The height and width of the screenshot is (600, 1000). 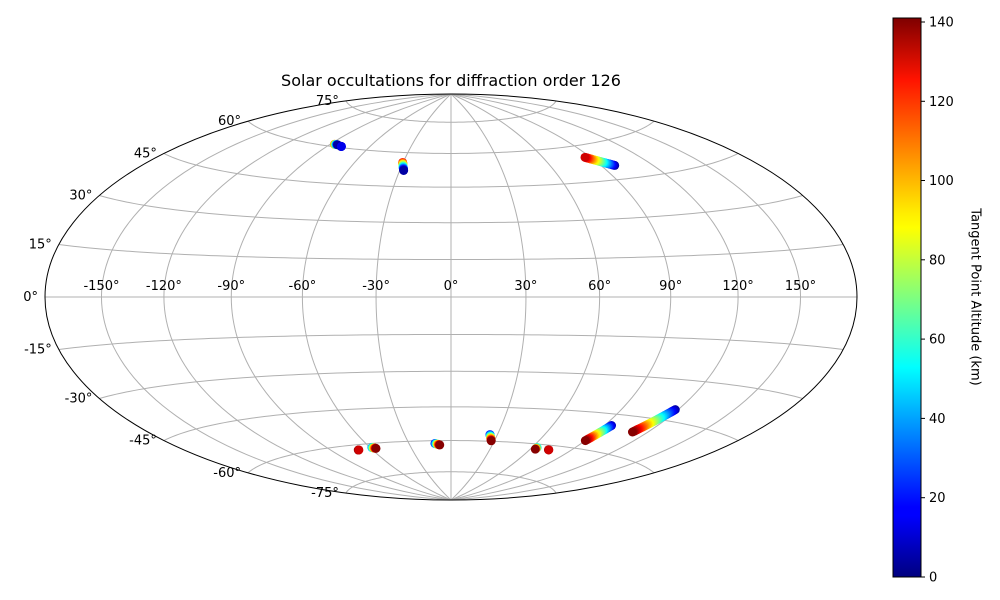 I want to click on y-tick-label: 45°, so click(x=145, y=154).